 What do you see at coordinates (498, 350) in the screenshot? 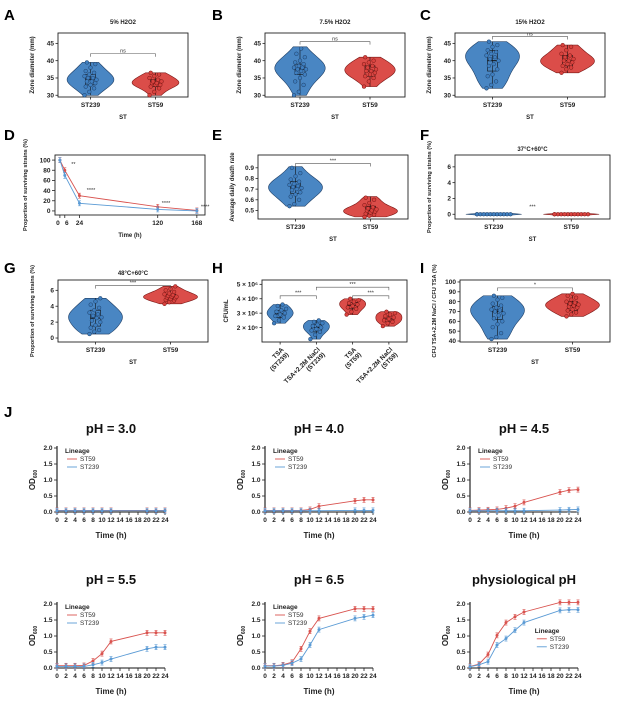
I see `x-tick-label: ST239` at bounding box center [498, 350].